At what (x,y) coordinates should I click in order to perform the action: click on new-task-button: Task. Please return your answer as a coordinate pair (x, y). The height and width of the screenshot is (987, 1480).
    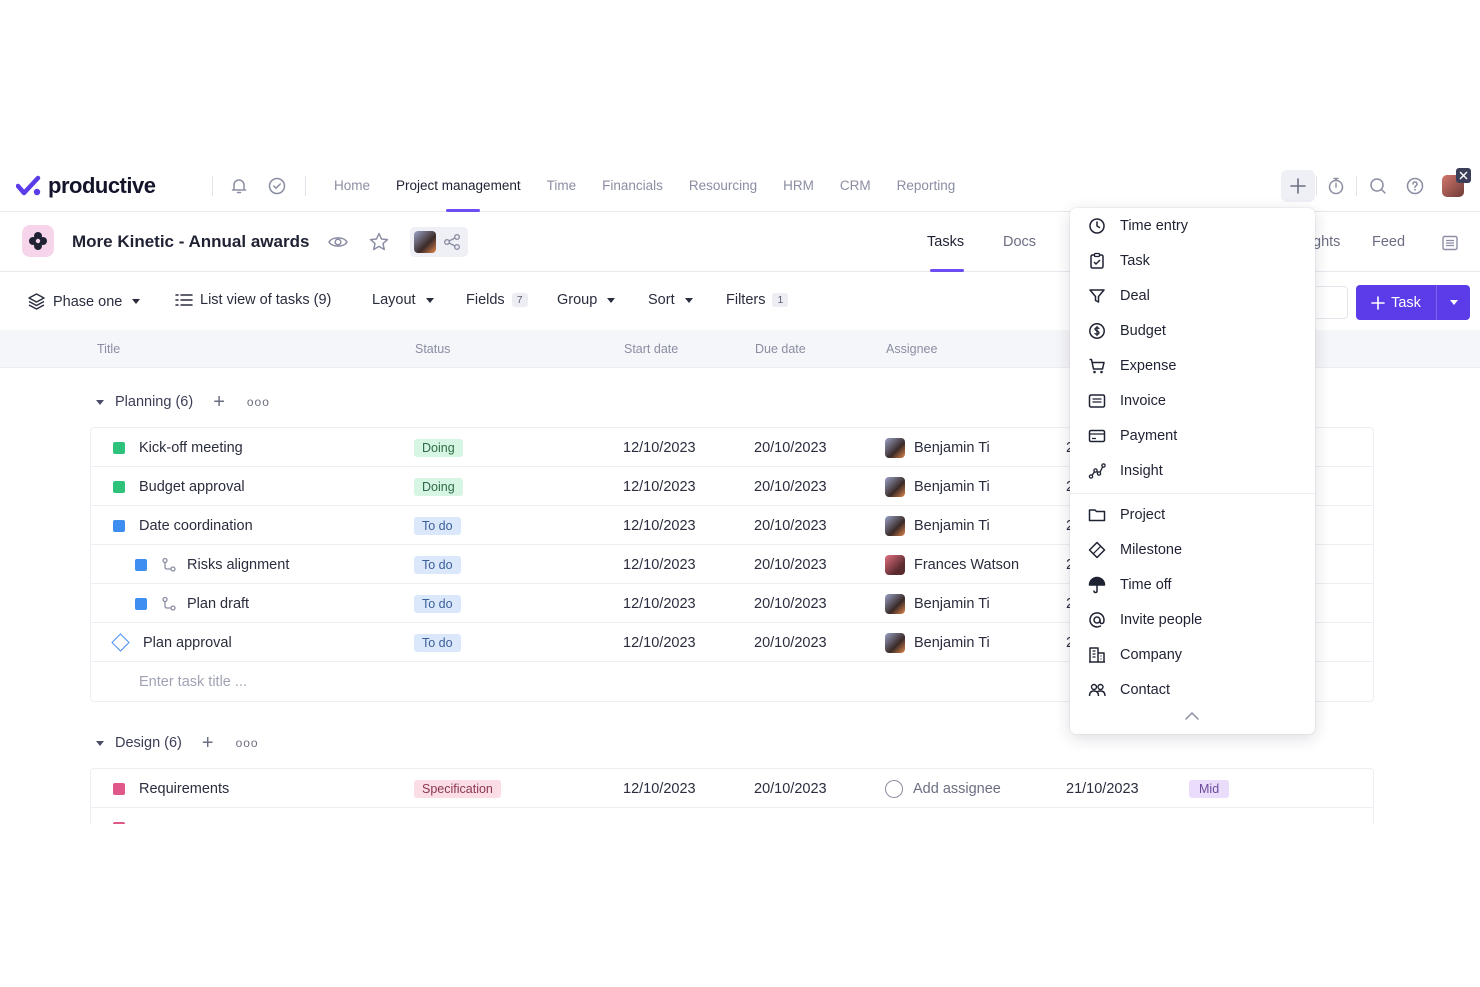
    Looking at the image, I should click on (1413, 302).